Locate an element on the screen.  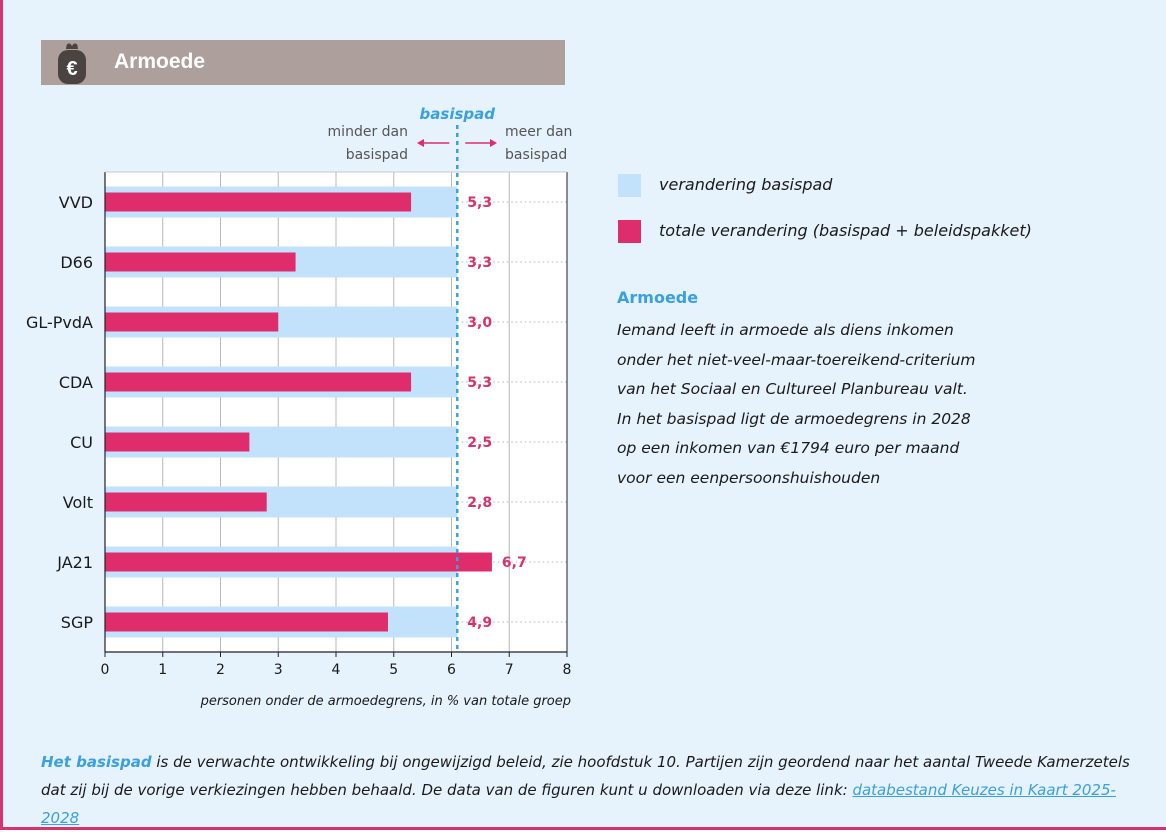
category-label: VVD is located at coordinates (76, 202).